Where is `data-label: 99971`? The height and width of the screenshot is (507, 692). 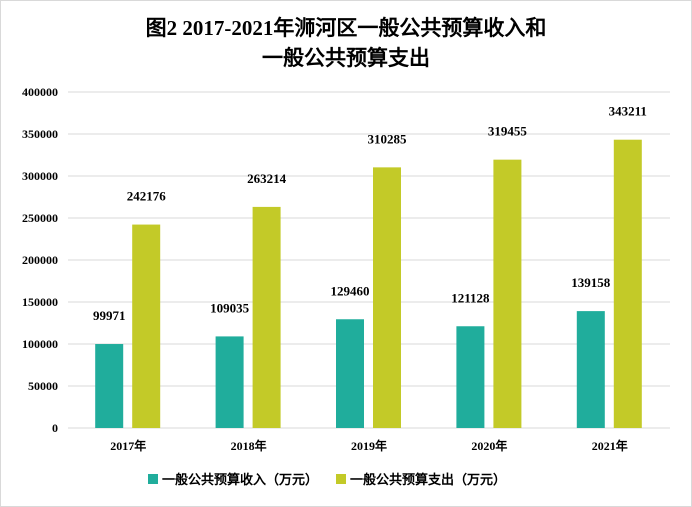
data-label: 99971 is located at coordinates (109, 315).